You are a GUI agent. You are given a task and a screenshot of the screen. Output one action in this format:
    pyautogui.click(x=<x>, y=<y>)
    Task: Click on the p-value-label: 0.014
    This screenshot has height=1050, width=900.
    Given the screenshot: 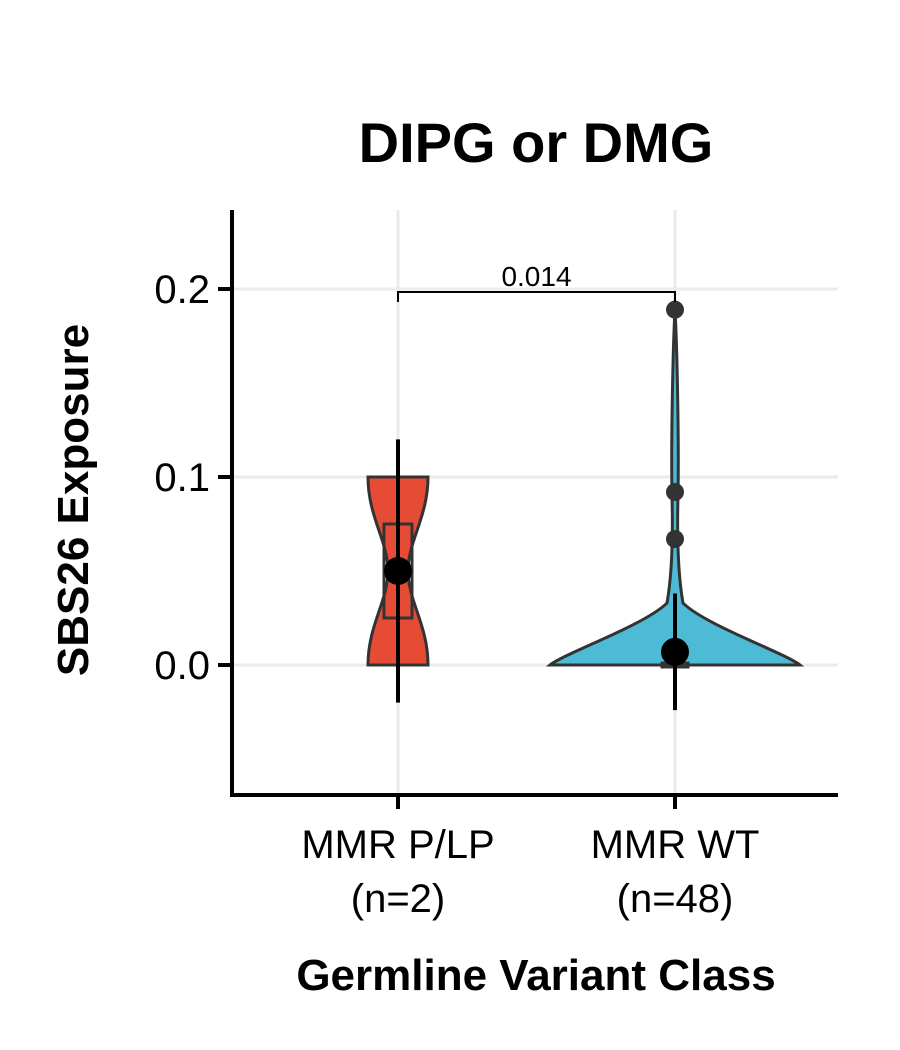 What is the action you would take?
    pyautogui.click(x=536, y=276)
    